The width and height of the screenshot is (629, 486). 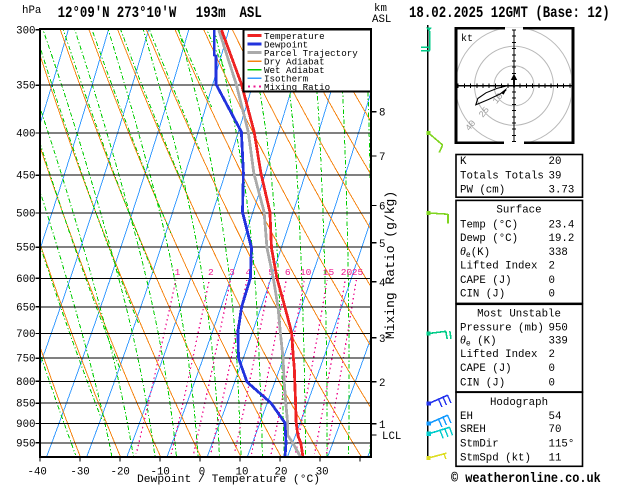 What do you see at coordinates (329, 272) in the screenshot?
I see `svg-text: 15` at bounding box center [329, 272].